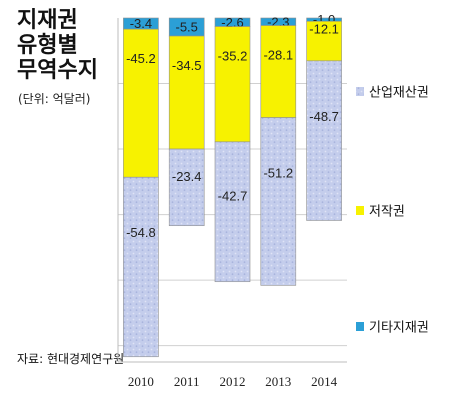 The width and height of the screenshot is (450, 402). I want to click on bar-저작권-2011, so click(186, 92).